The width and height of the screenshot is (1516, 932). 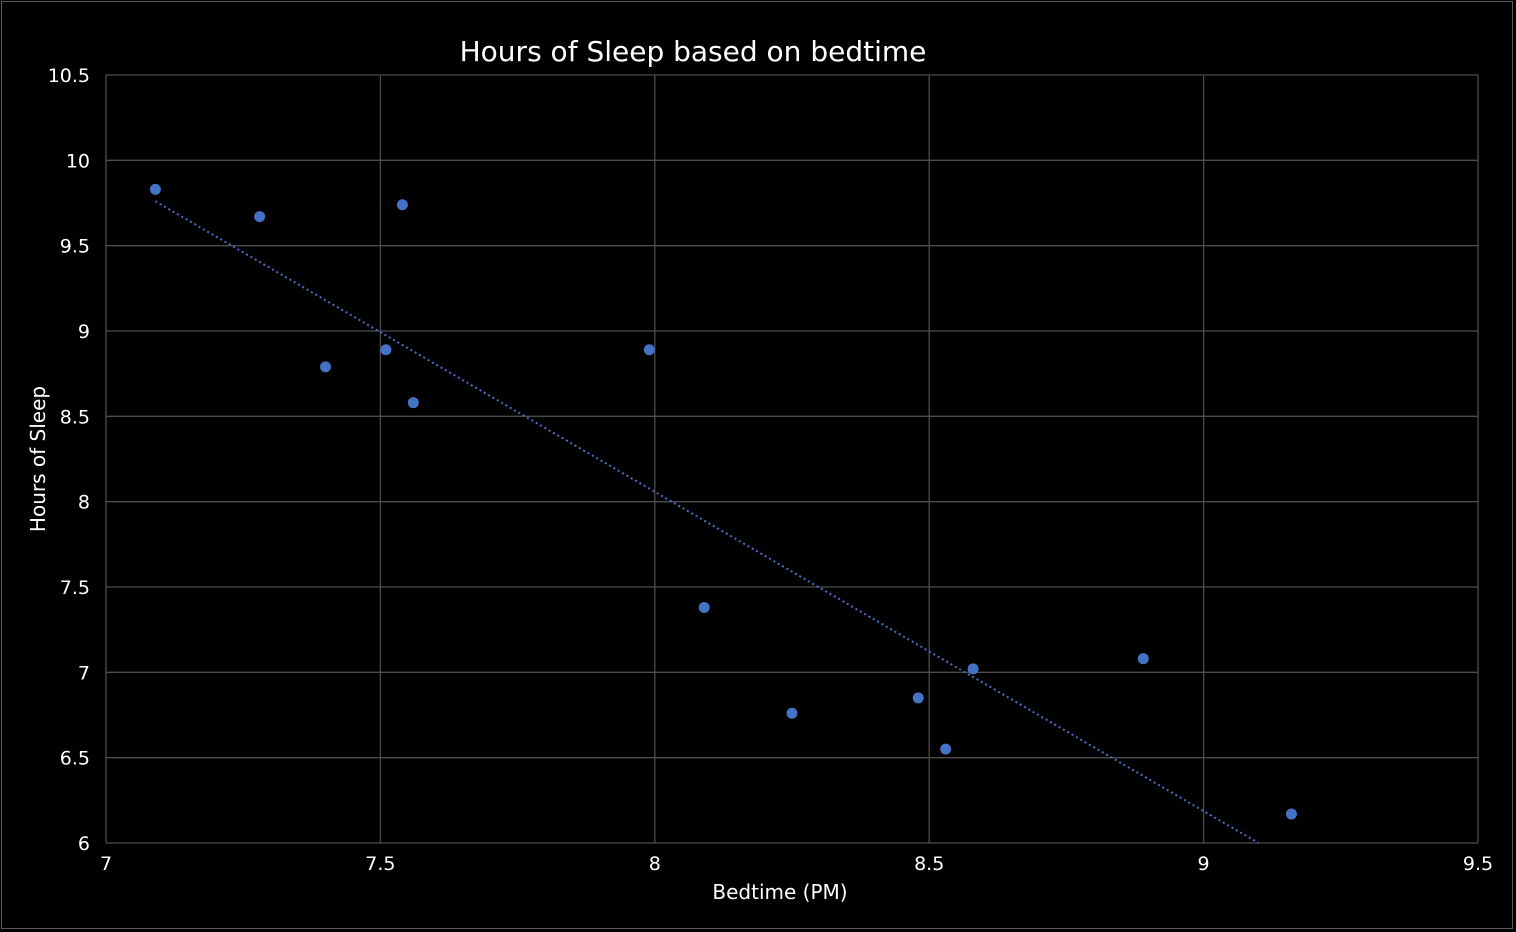 I want to click on y-axis-ticks: 6 6.5 7 7.5 8 8.5 9 9.5 10 10.5, so click(x=69, y=460).